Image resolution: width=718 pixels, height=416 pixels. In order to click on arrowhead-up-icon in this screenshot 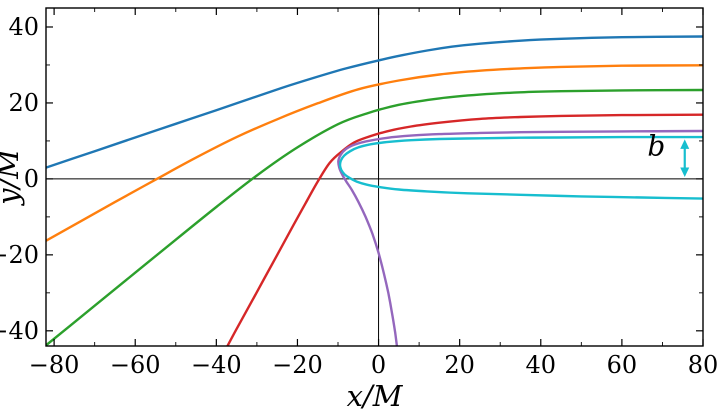, I will do `click(685, 144)`.